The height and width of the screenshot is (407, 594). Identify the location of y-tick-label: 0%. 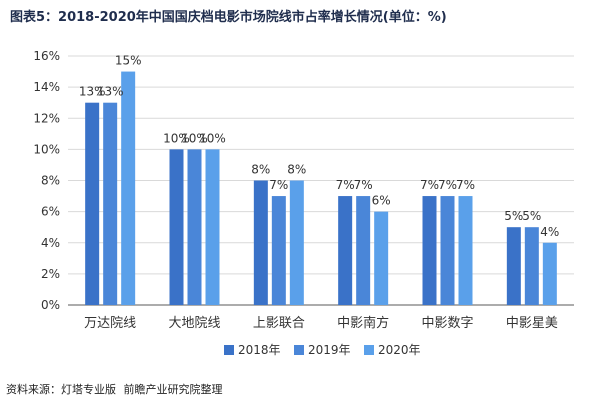
(50, 305).